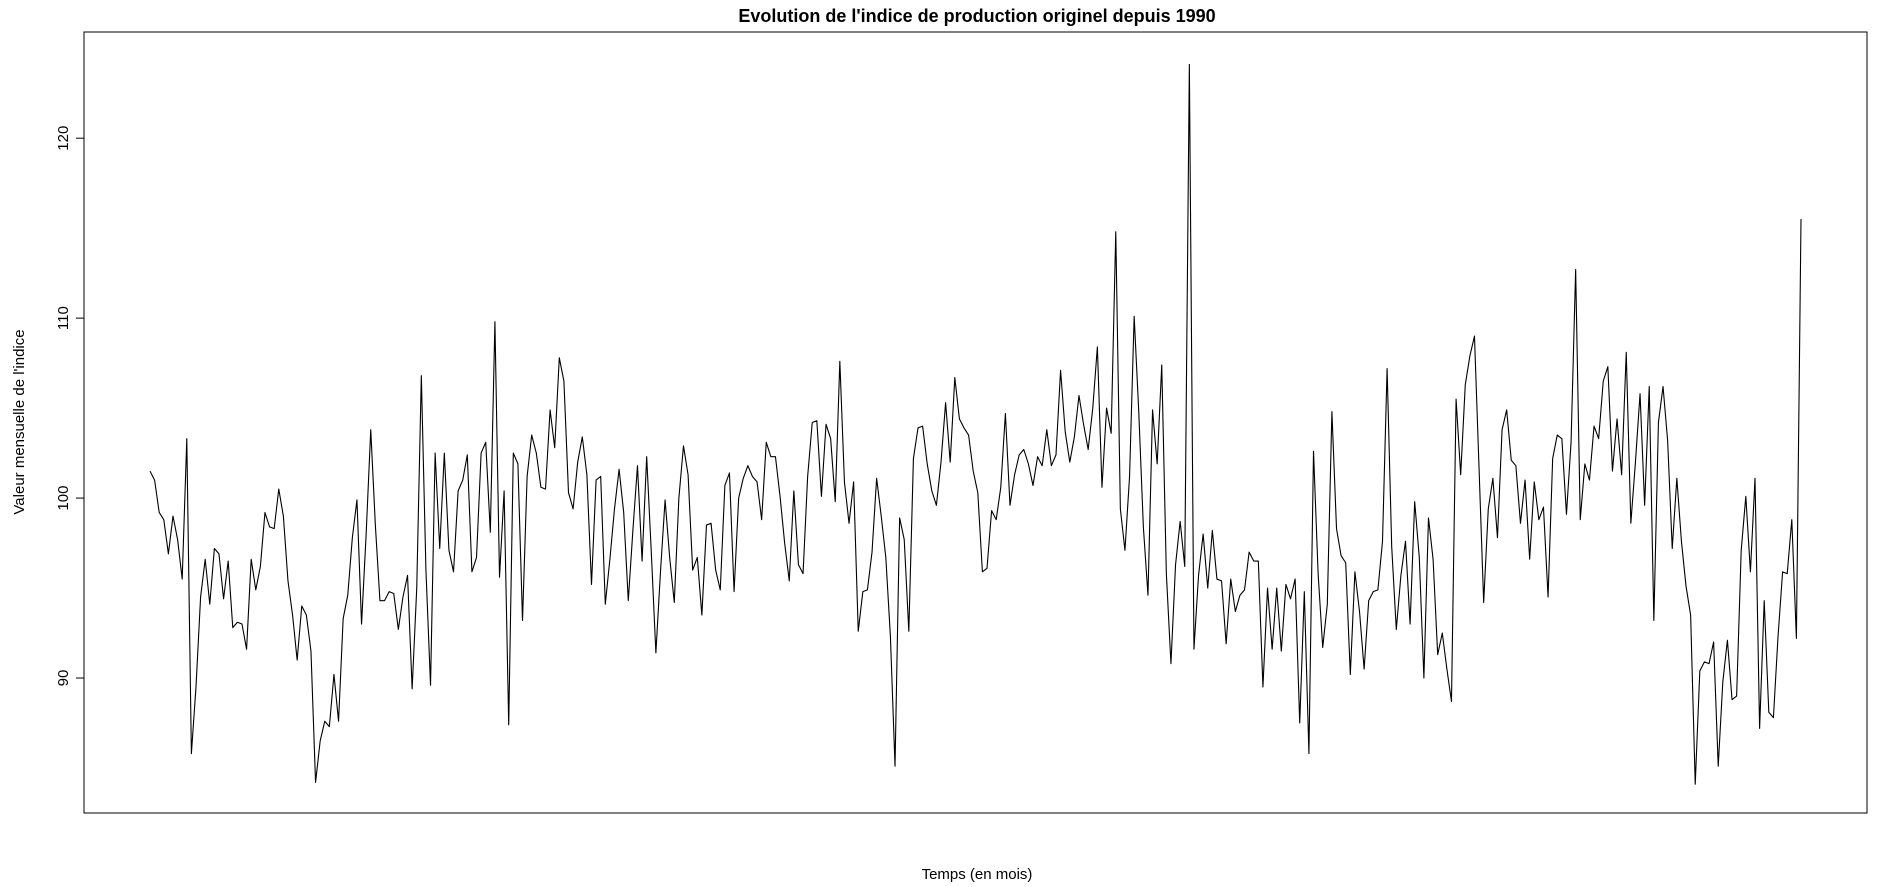 This screenshot has height=887, width=1879. I want to click on y-tick-label: 90, so click(63, 678).